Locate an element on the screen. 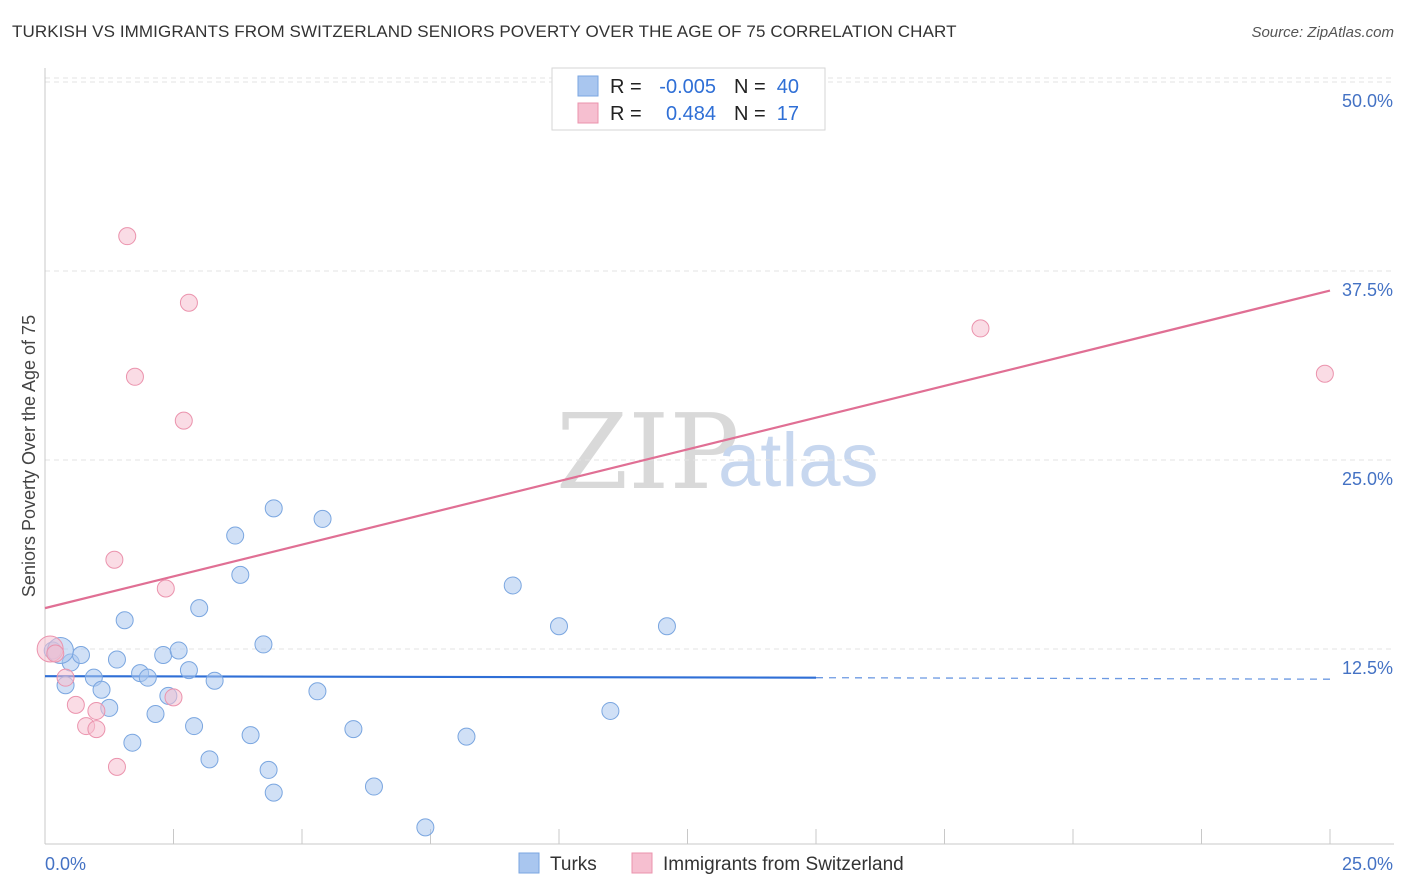 This screenshot has width=1406, height=892. legend-swatch-turks is located at coordinates (588, 86).